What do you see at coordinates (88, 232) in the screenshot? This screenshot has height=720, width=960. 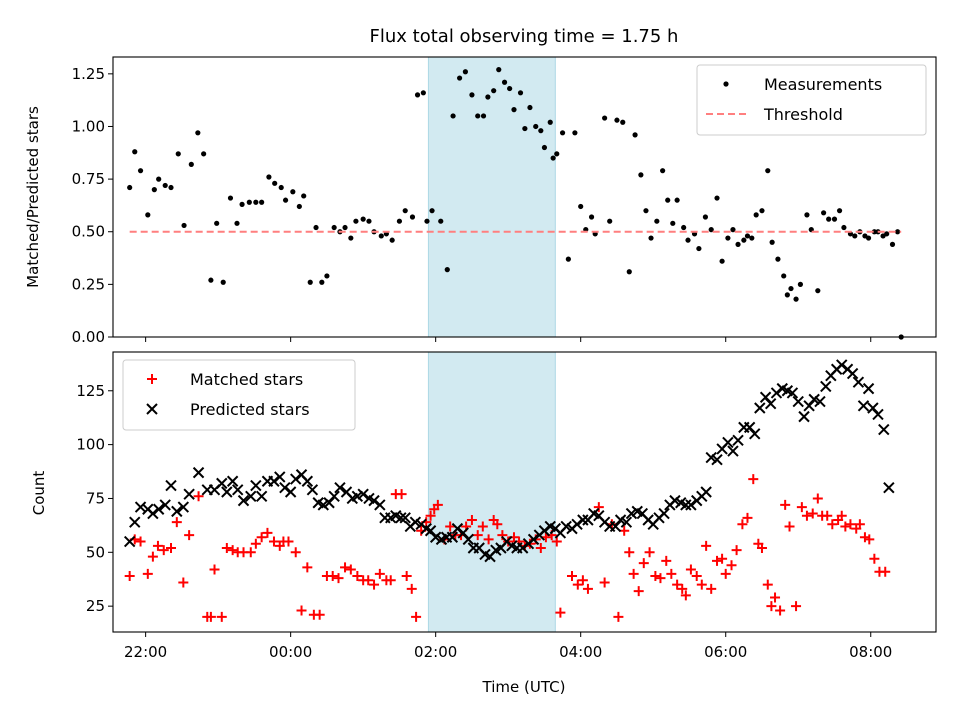 I see `y-tick-label: 0.50` at bounding box center [88, 232].